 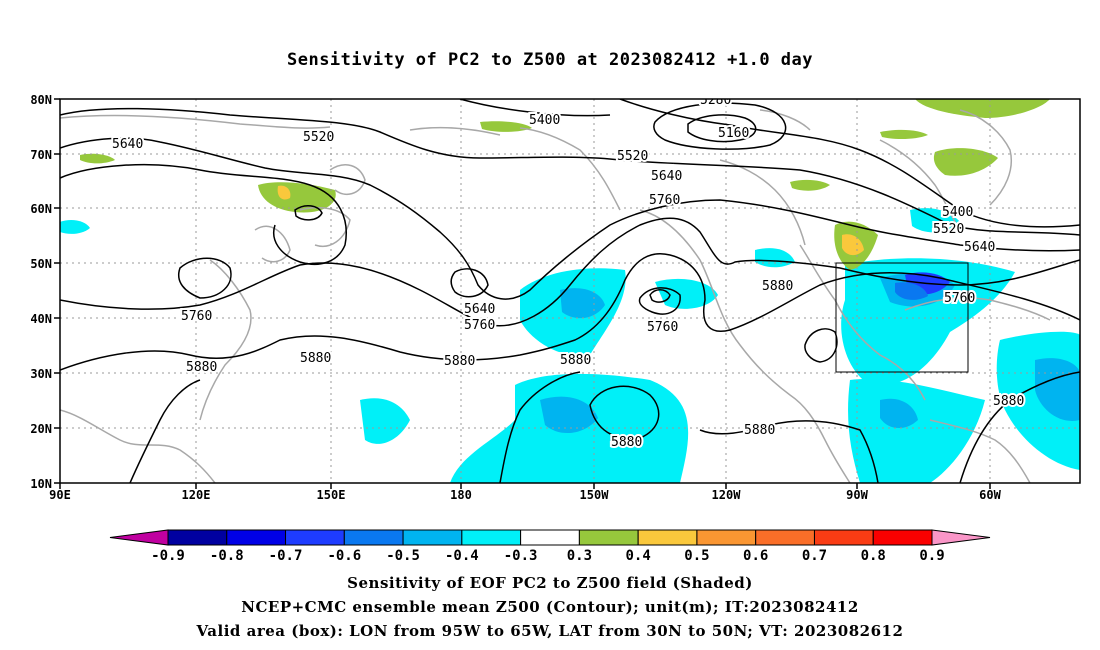 What do you see at coordinates (461, 495) in the screenshot?
I see `lon-label: 180` at bounding box center [461, 495].